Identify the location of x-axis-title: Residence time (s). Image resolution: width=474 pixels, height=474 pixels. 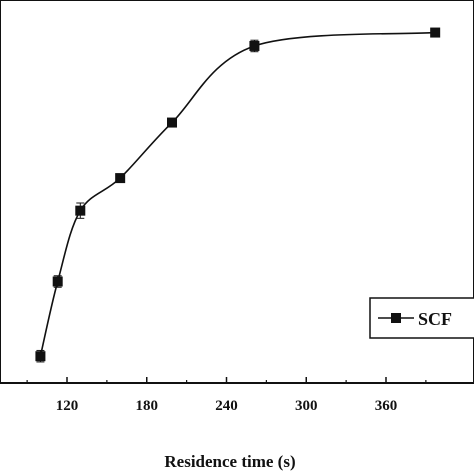
(229, 461).